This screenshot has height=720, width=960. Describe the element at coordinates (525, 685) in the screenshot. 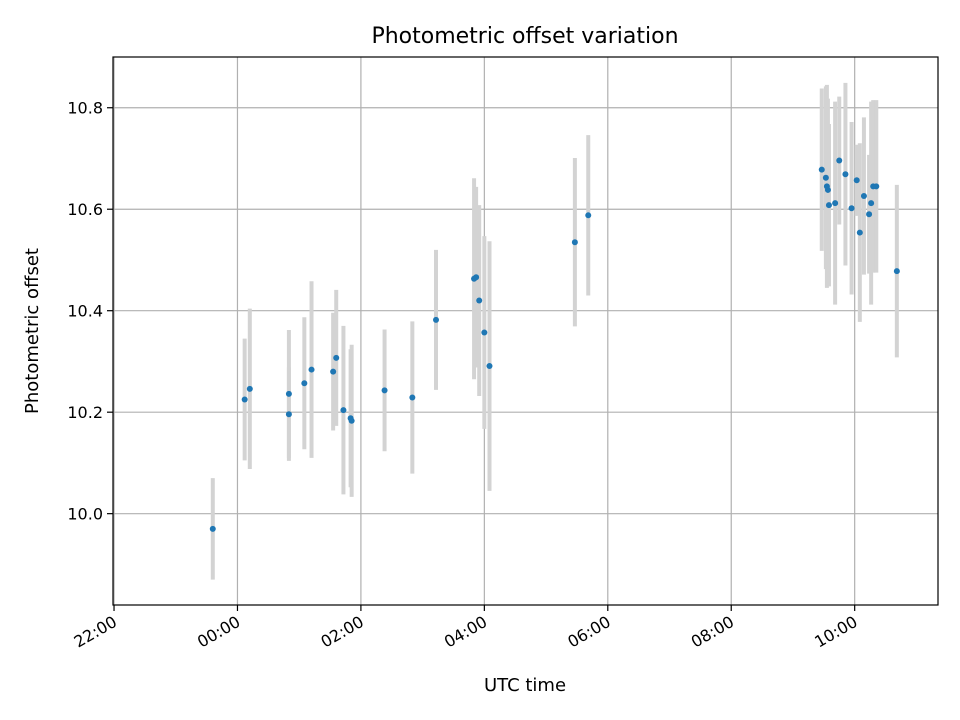

I see `x-axis-label: UTC time` at that location.